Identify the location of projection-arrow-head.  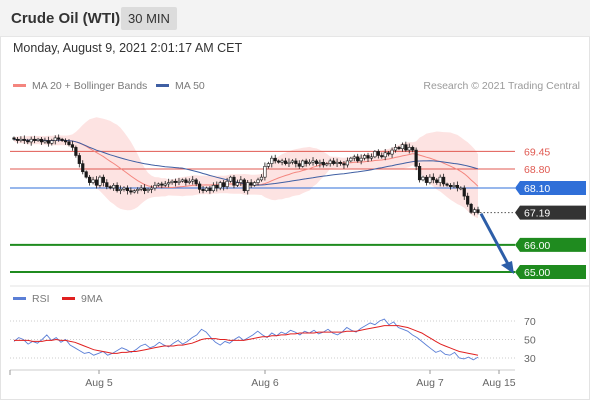
(507, 267).